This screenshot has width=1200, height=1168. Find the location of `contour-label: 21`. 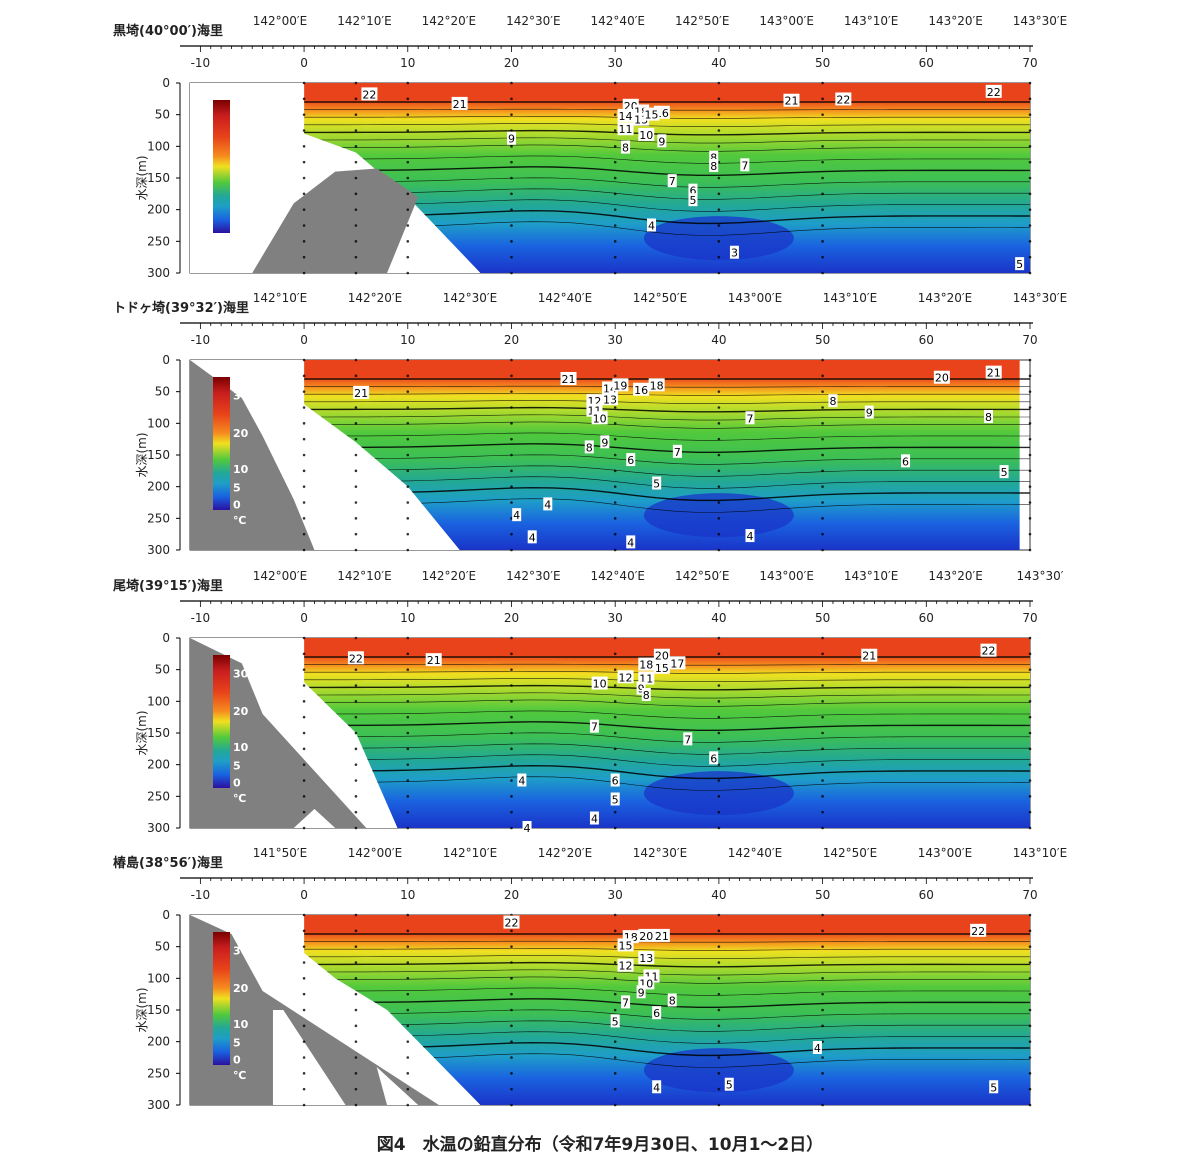

contour-label: 21 is located at coordinates (791, 101).